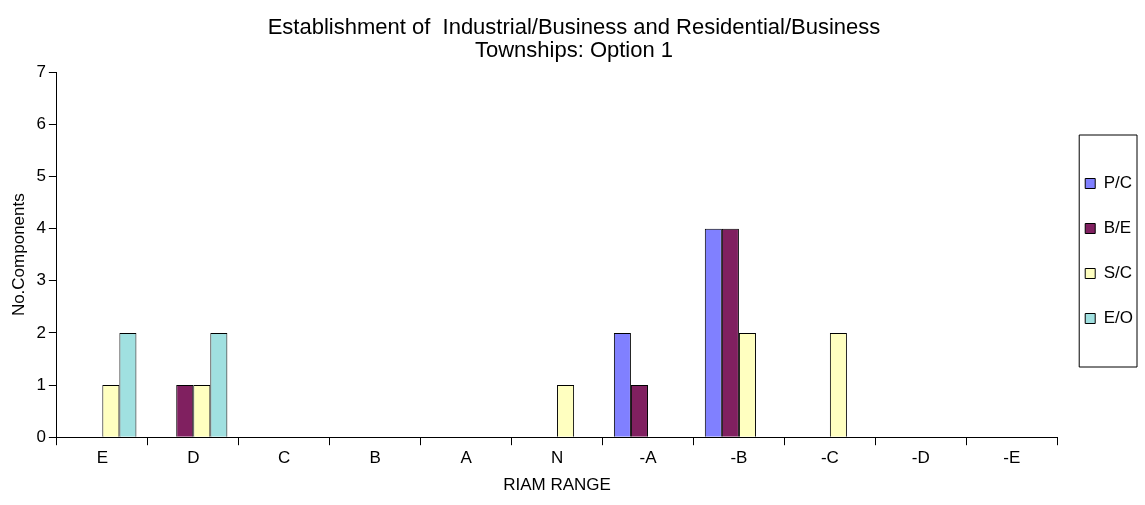  I want to click on legend-label: E/O, so click(1118, 318).